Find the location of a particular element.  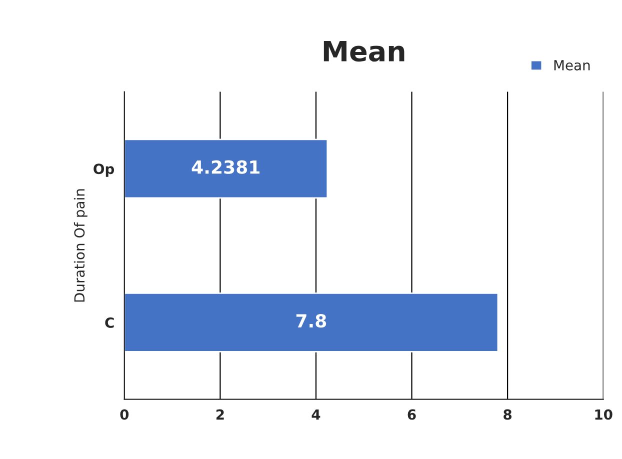

x-tick-label: 8 is located at coordinates (508, 414).